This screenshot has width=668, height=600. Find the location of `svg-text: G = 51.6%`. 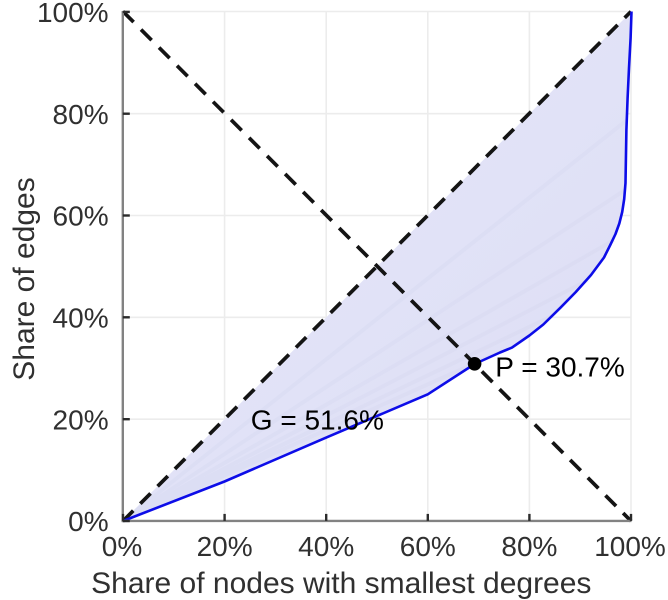

svg-text: G = 51.6% is located at coordinates (317, 420).